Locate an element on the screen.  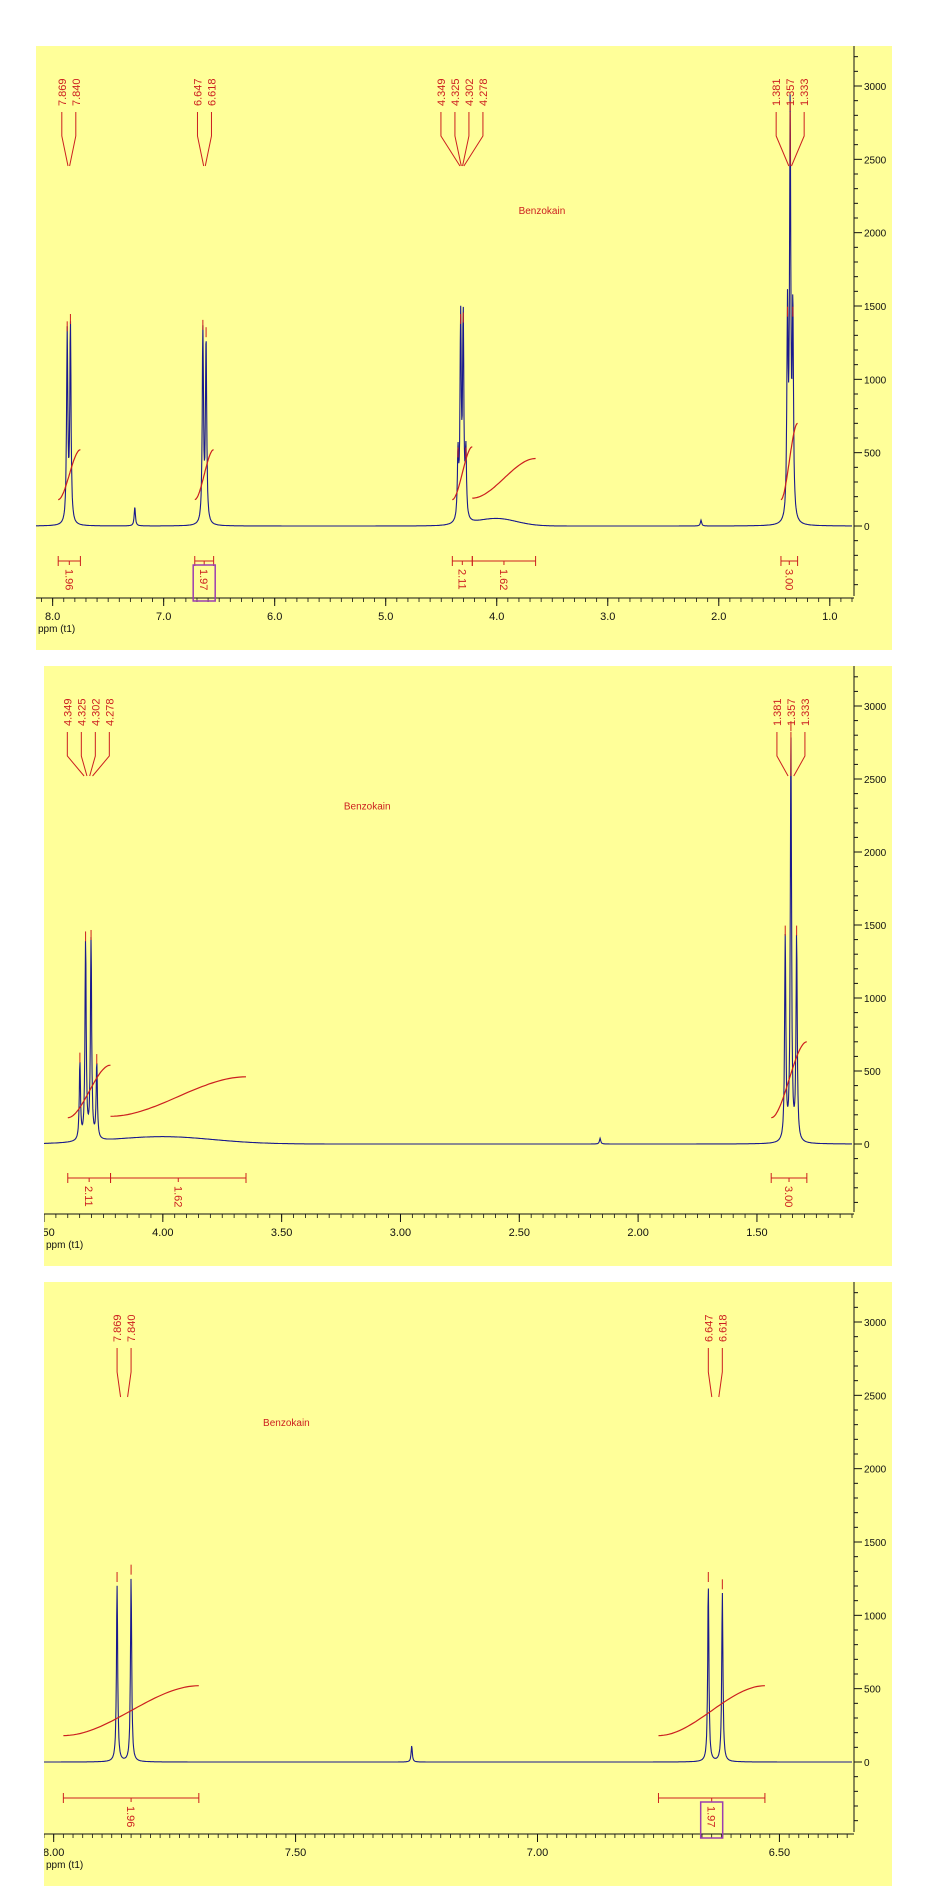
peak-label: 4.302 is located at coordinates (96, 712).